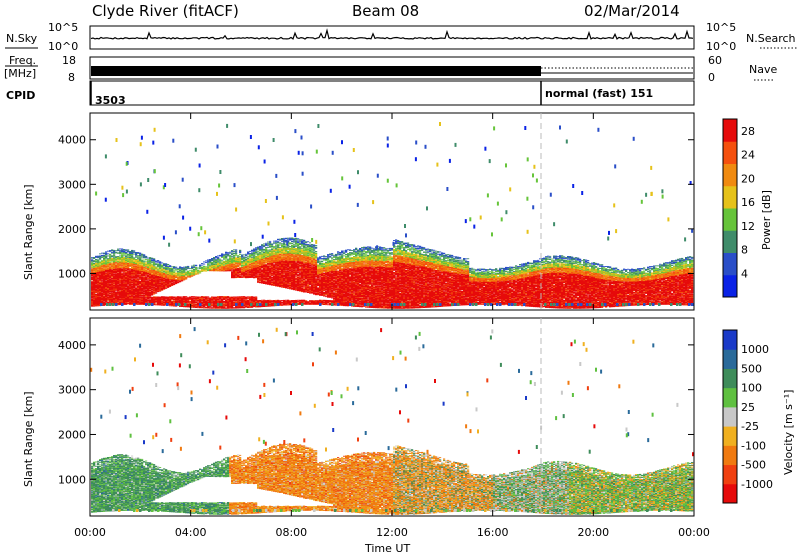 The image size is (800, 554). What do you see at coordinates (20, 95) in the screenshot?
I see `cpid-label: CPID` at bounding box center [20, 95].